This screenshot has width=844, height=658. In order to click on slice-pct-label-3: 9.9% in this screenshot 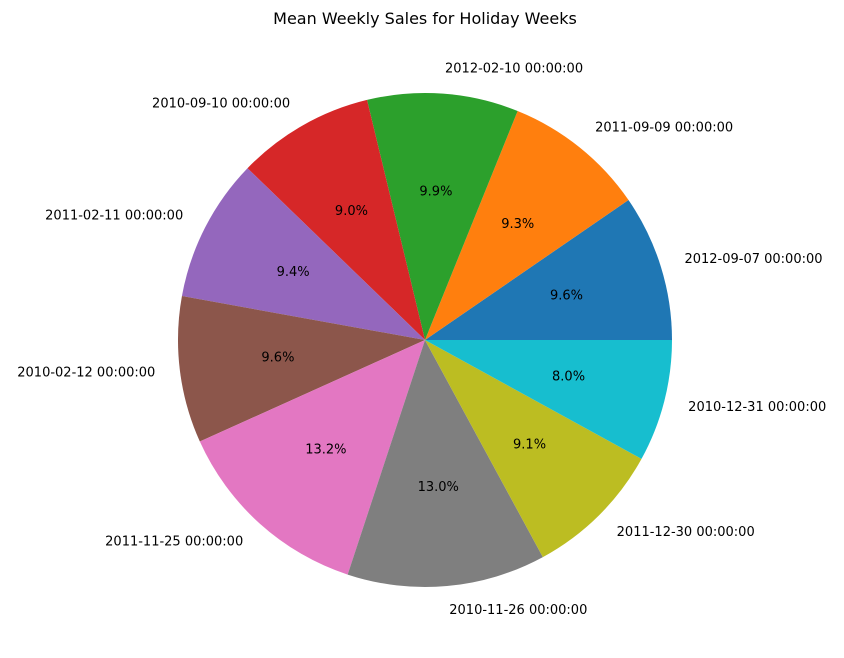, I will do `click(435, 192)`.